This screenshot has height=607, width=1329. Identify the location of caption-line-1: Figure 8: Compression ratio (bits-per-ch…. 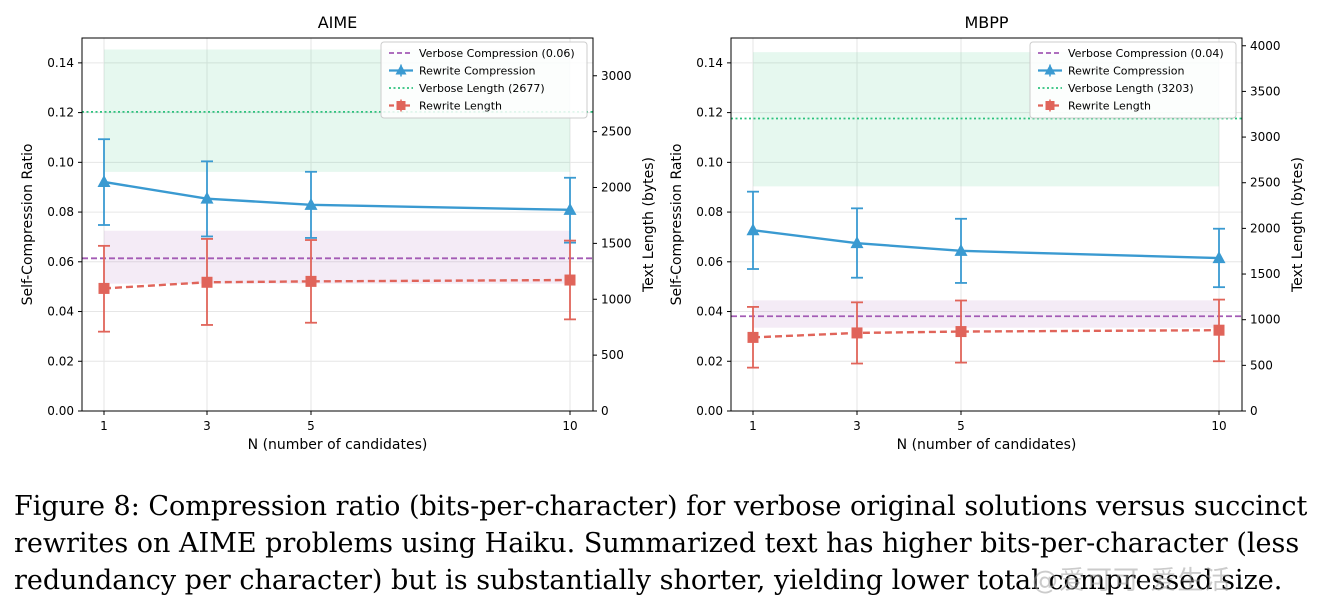
(661, 506).